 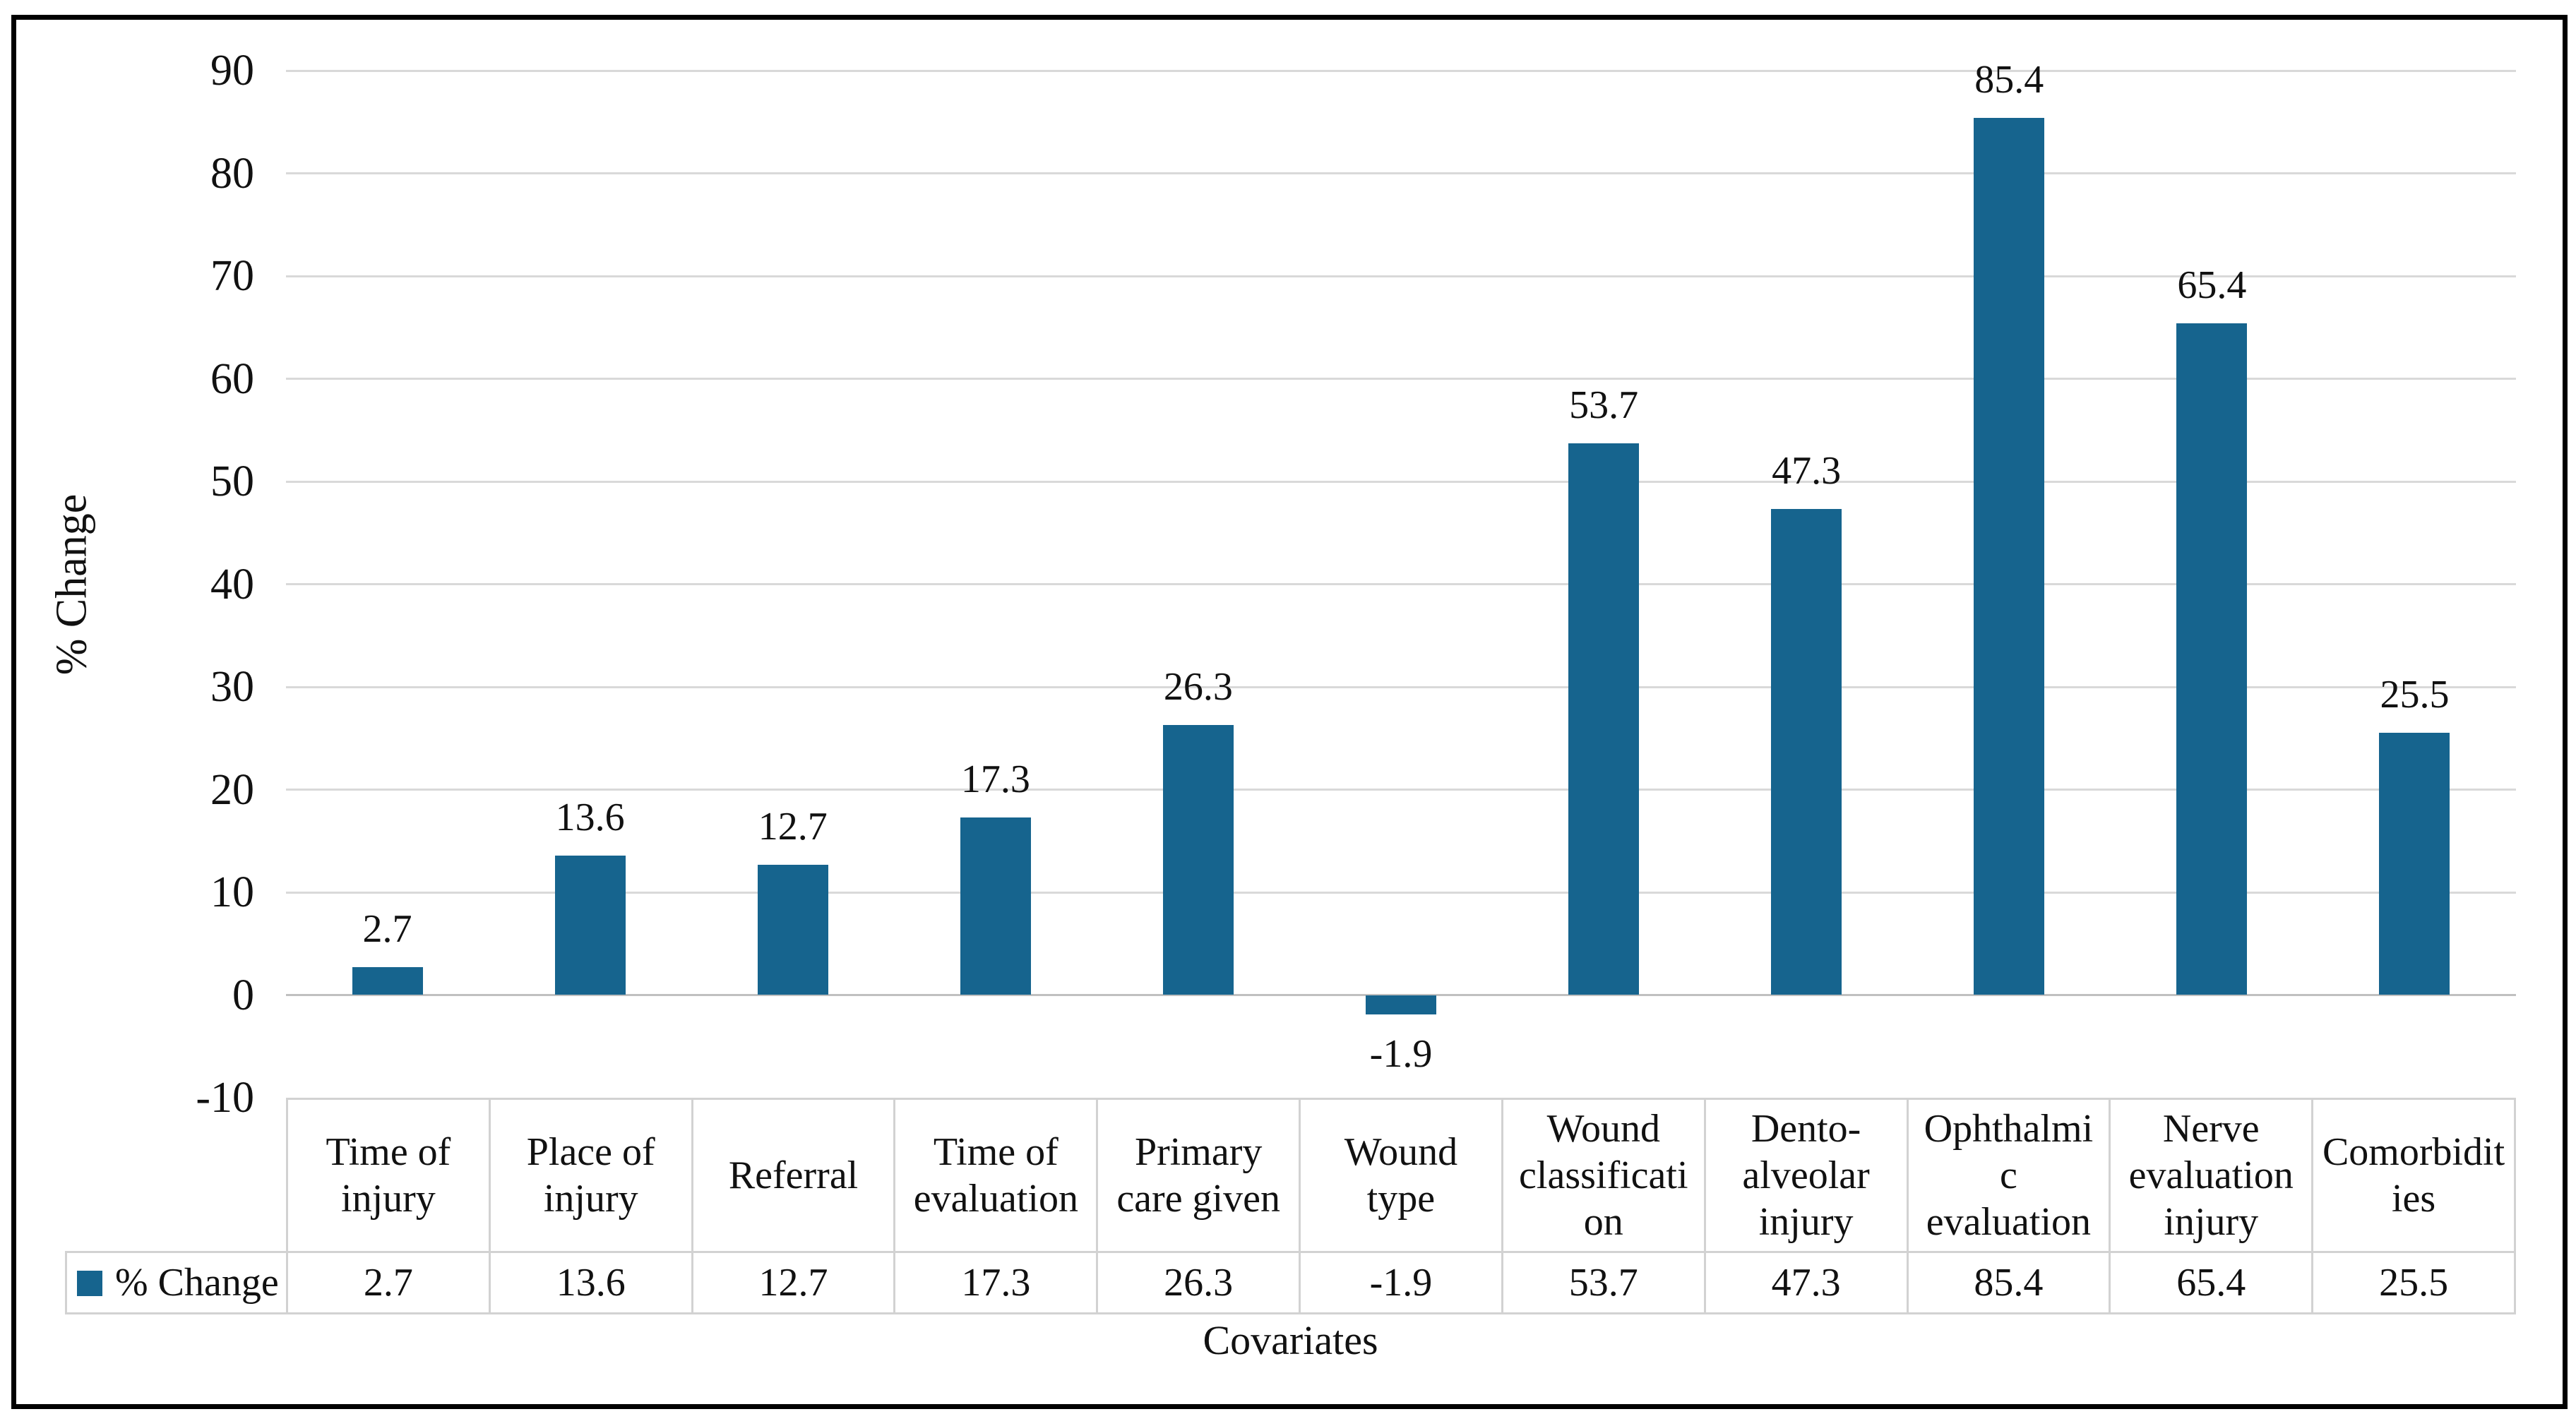 I want to click on bar-value-label: 2.7, so click(x=387, y=929).